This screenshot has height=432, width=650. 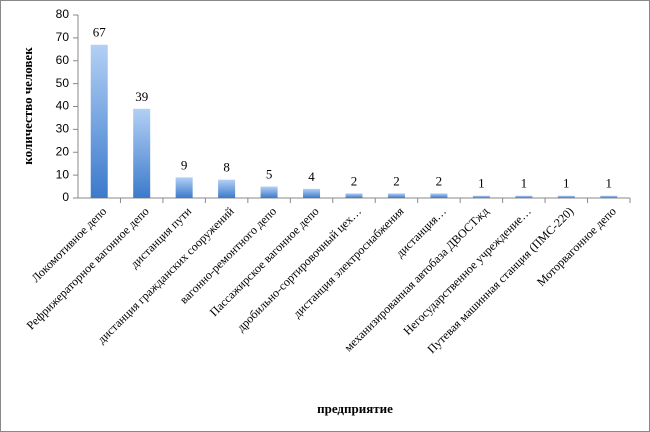 What do you see at coordinates (184, 164) in the screenshot?
I see `value-label: 9` at bounding box center [184, 164].